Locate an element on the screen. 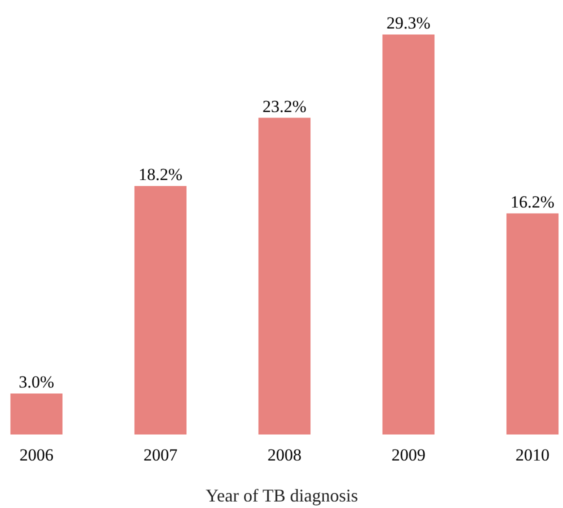 The height and width of the screenshot is (508, 563). data-label: 18.2% is located at coordinates (160, 174).